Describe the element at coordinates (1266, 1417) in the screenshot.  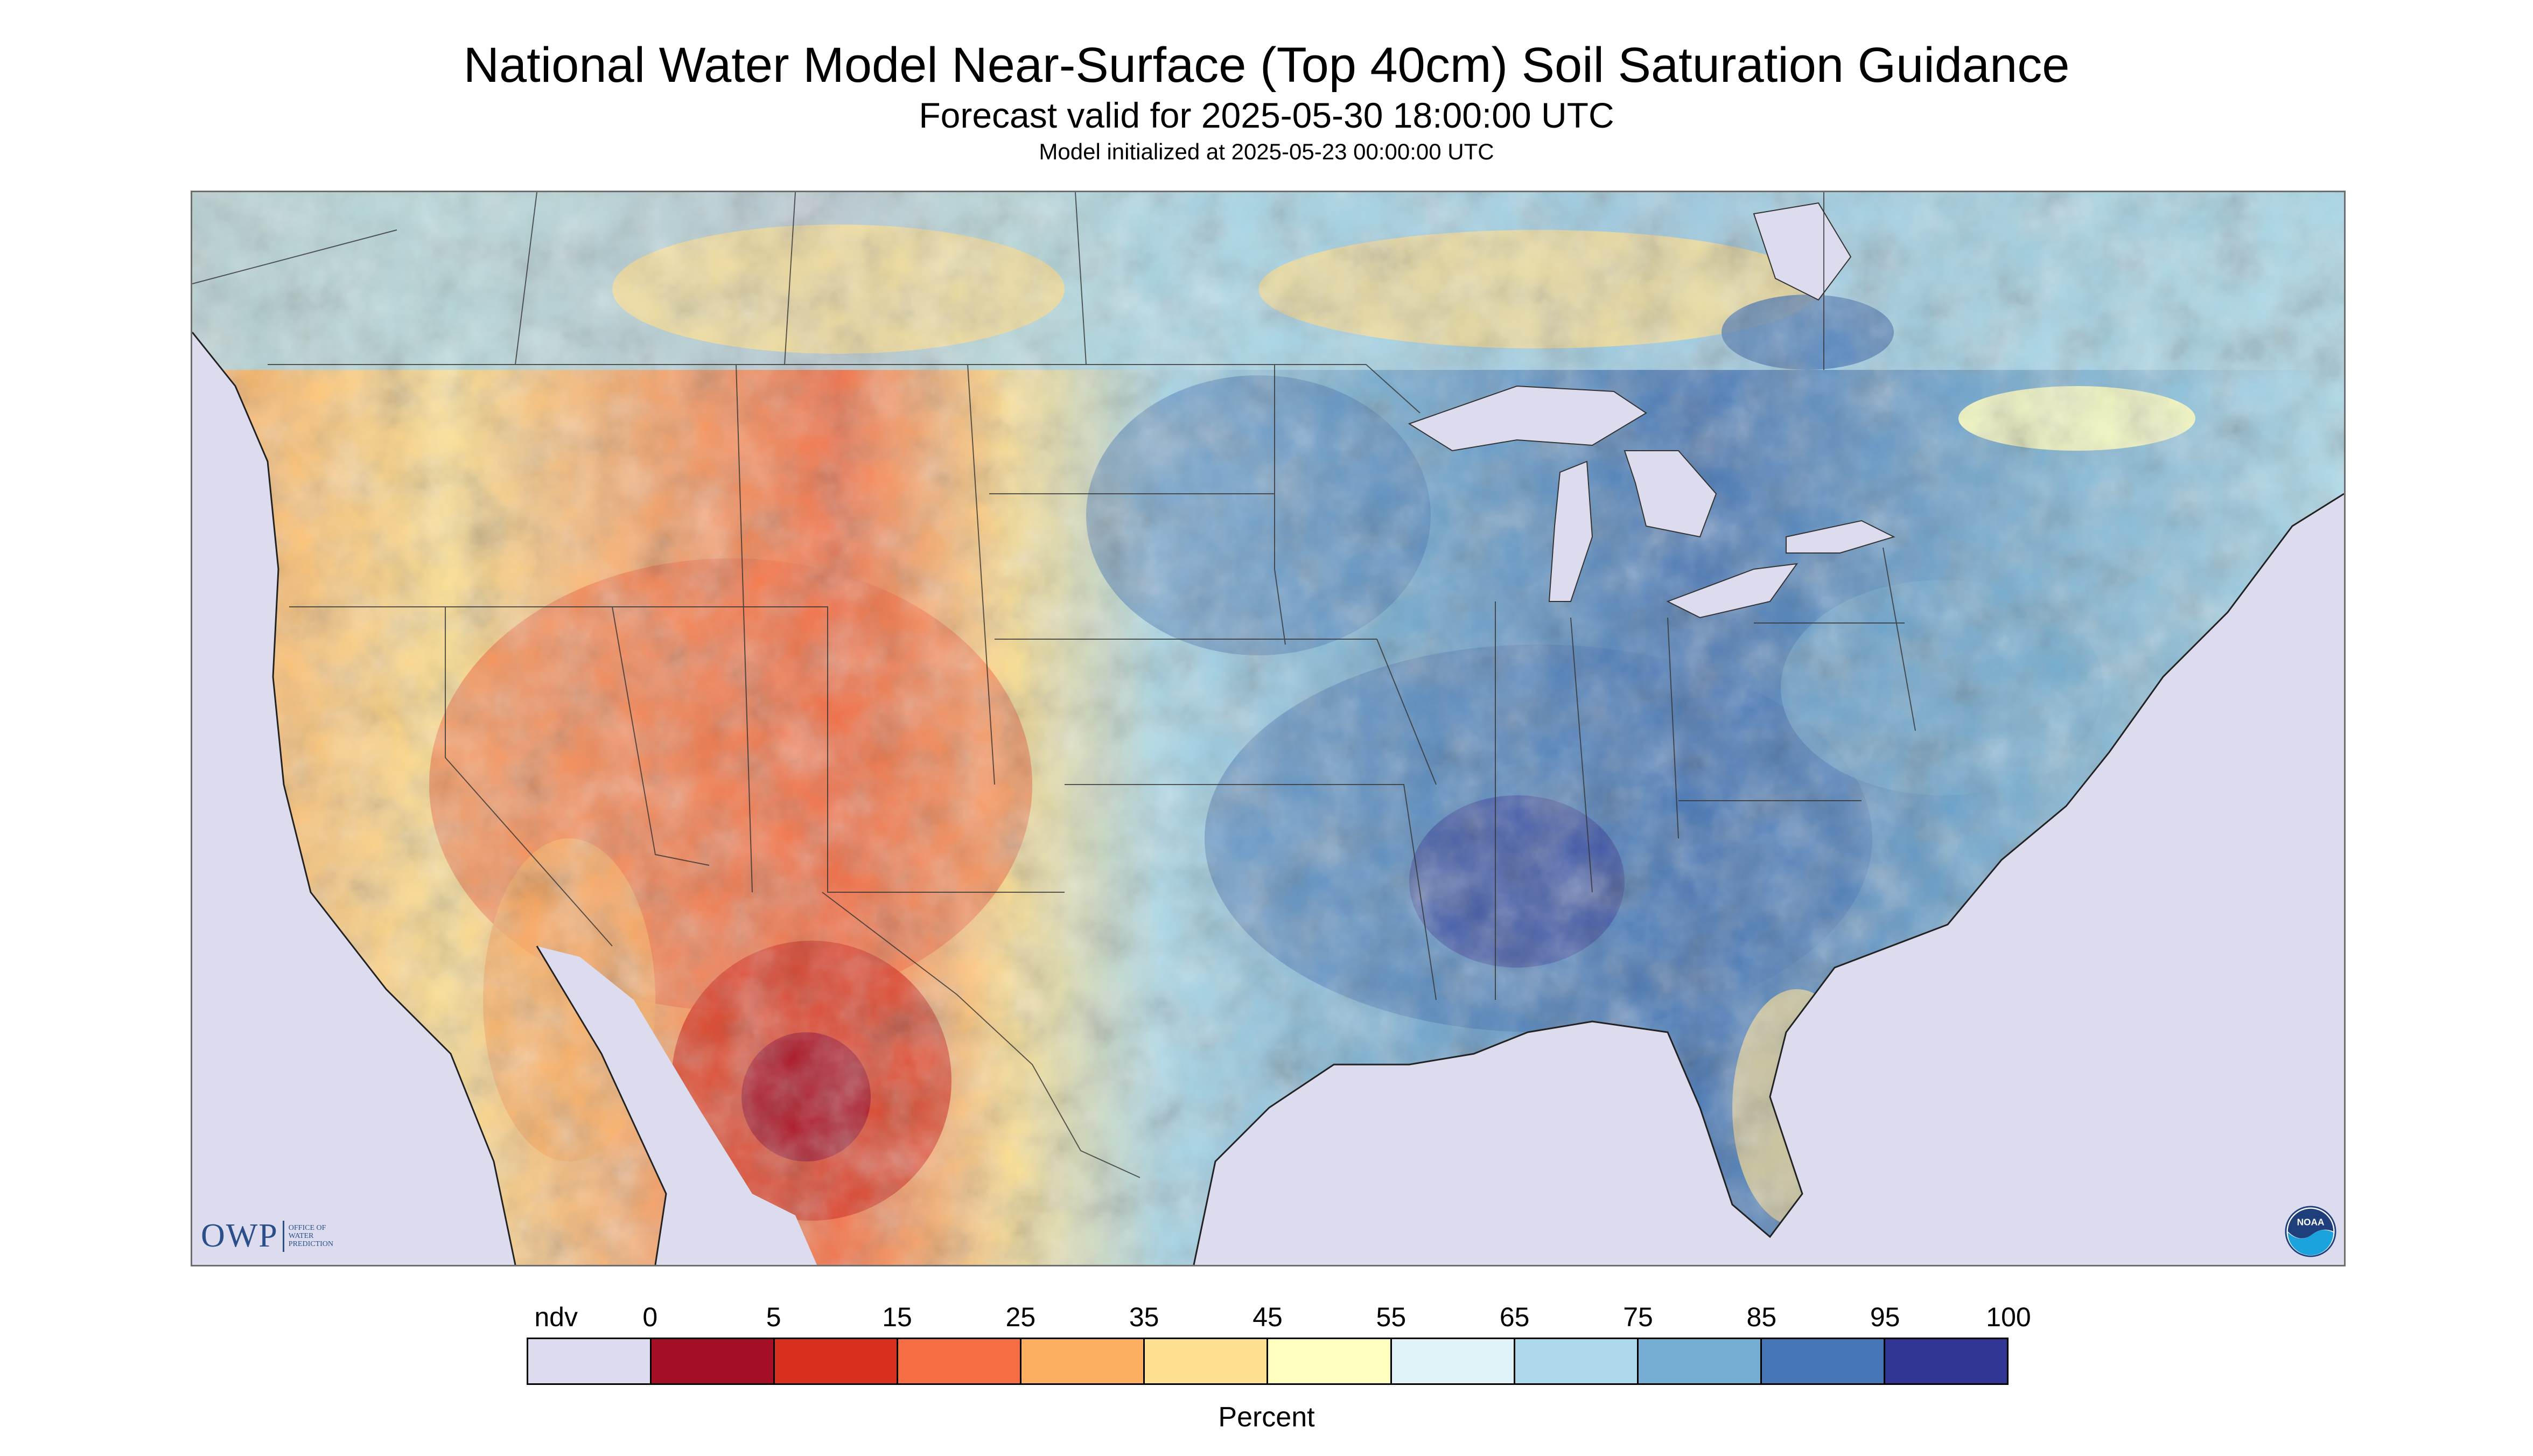
I see `legend-title: Percent` at that location.